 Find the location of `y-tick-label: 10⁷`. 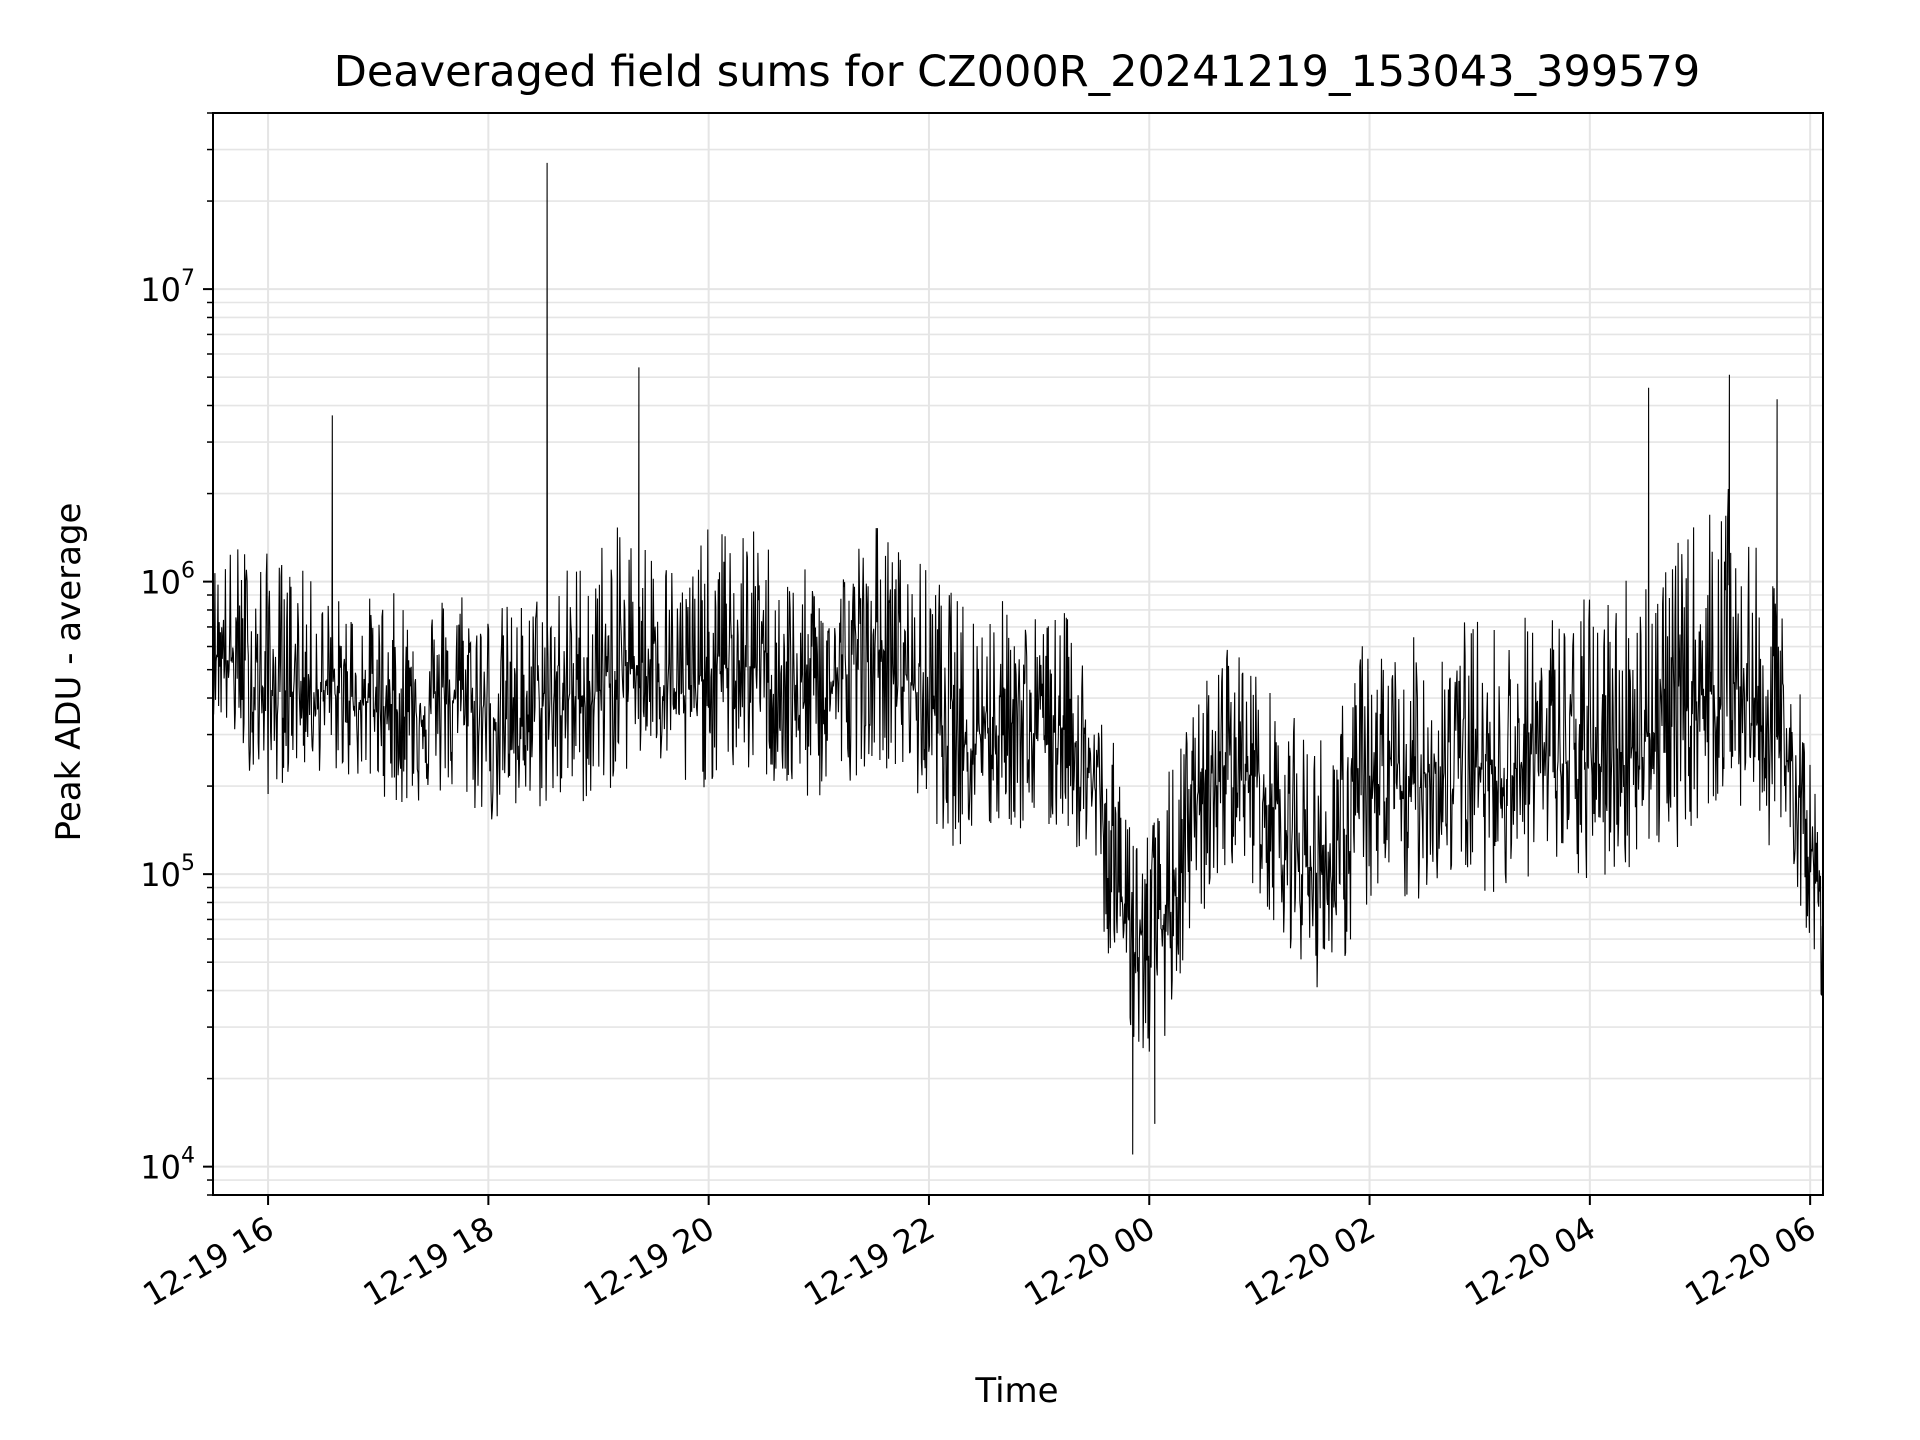

y-tick-label: 10⁷ is located at coordinates (167, 287).